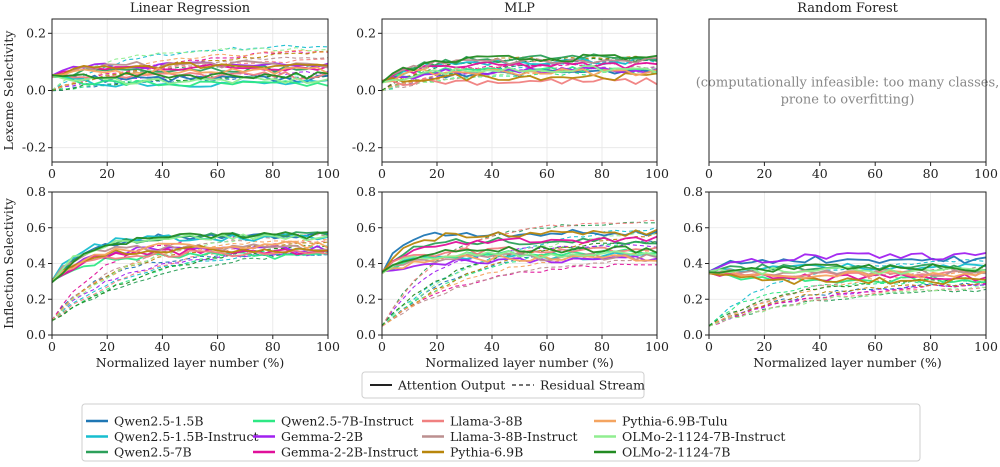  I want to click on panel-title: Linear Regression, so click(190, 8).